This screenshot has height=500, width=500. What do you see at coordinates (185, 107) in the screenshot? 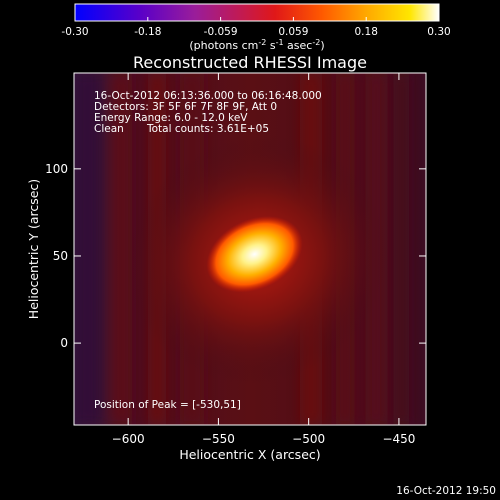
I see `info-detectors: Detectors: 3F 5F 6F 7F 8F 9F, Att 0` at bounding box center [185, 107].